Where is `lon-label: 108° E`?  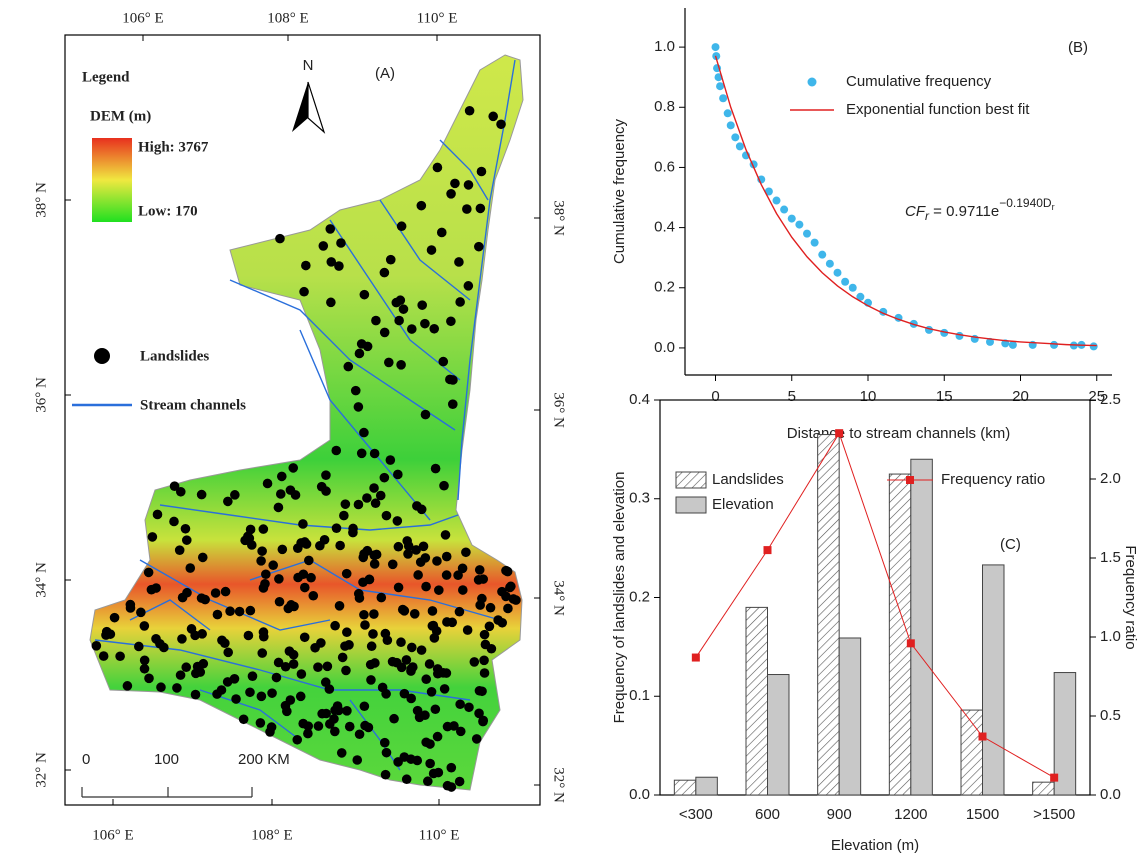
lon-label: 108° E is located at coordinates (287, 18).